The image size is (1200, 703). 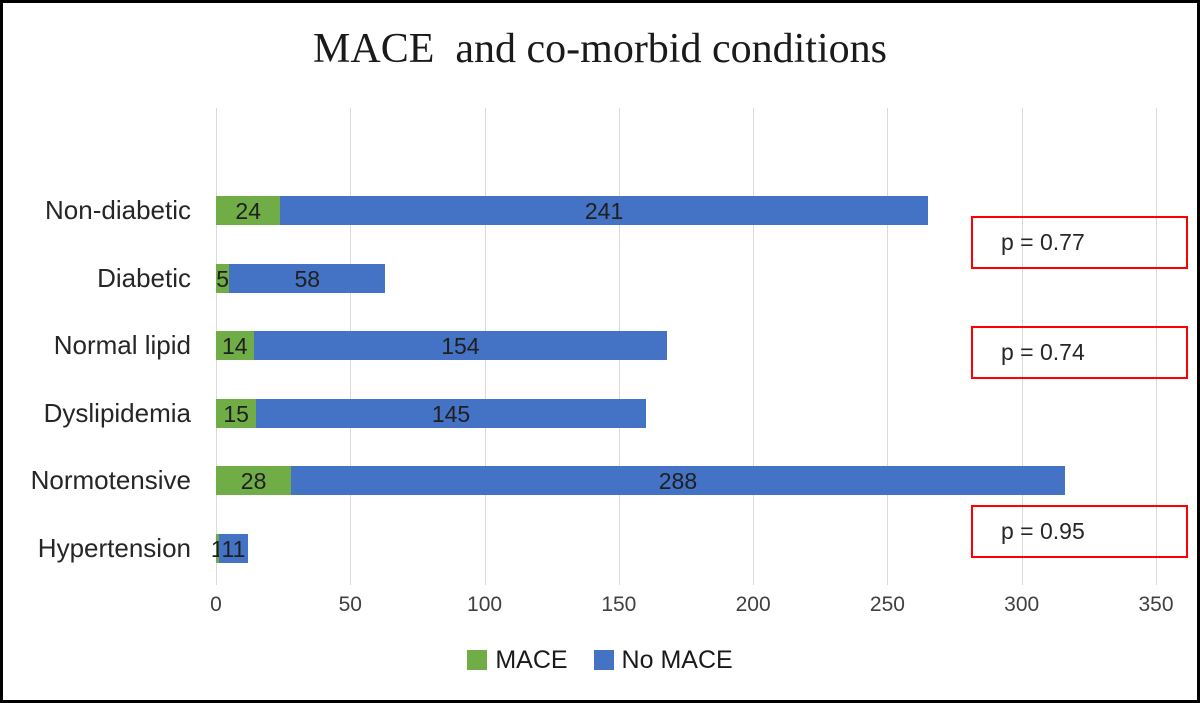 I want to click on chart-title: MACE and co-morbid conditions, so click(x=600, y=49).